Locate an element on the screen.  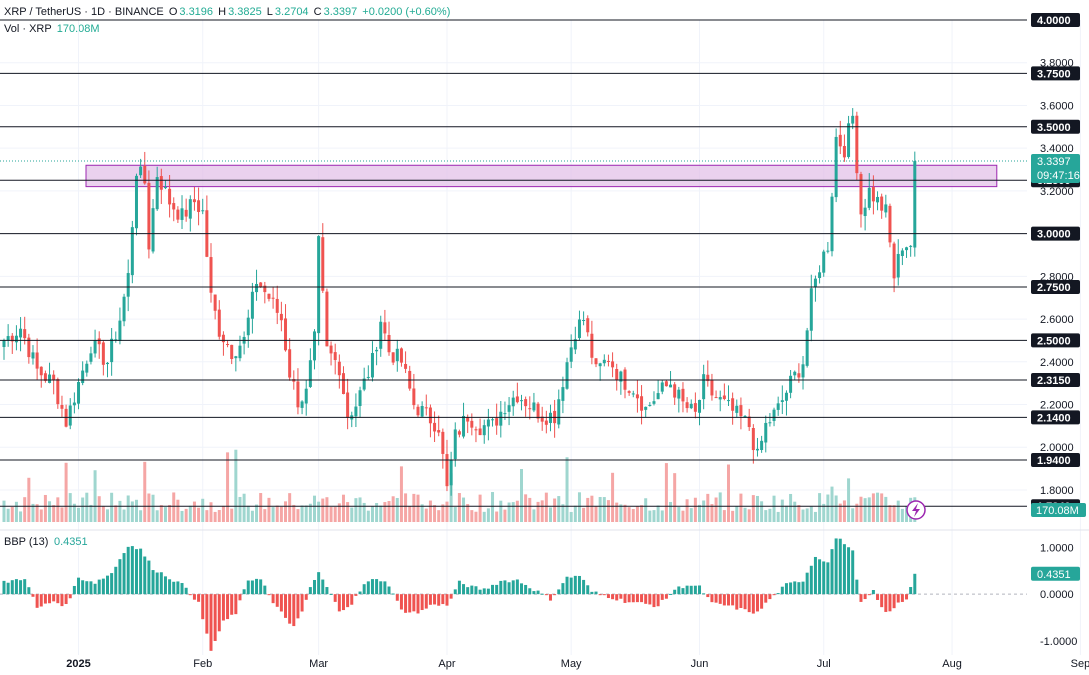
countdown-label: 09:47:16 is located at coordinates (1058, 176).